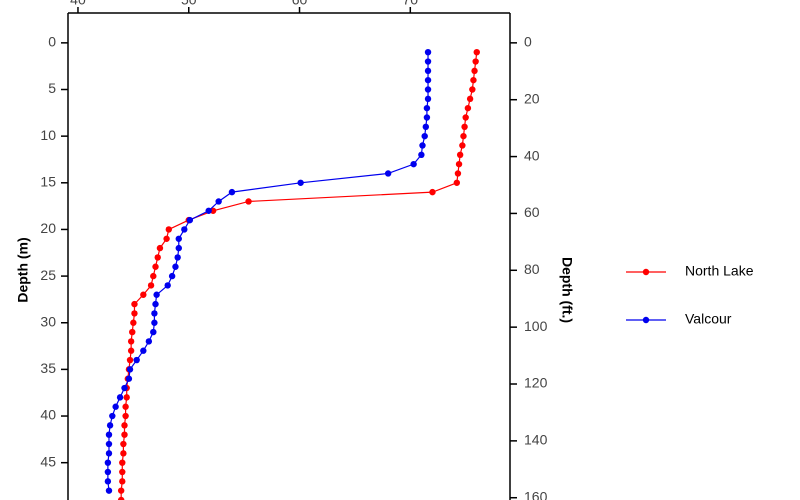  What do you see at coordinates (532, 212) in the screenshot?
I see `y2-tick-label: 60` at bounding box center [532, 212].